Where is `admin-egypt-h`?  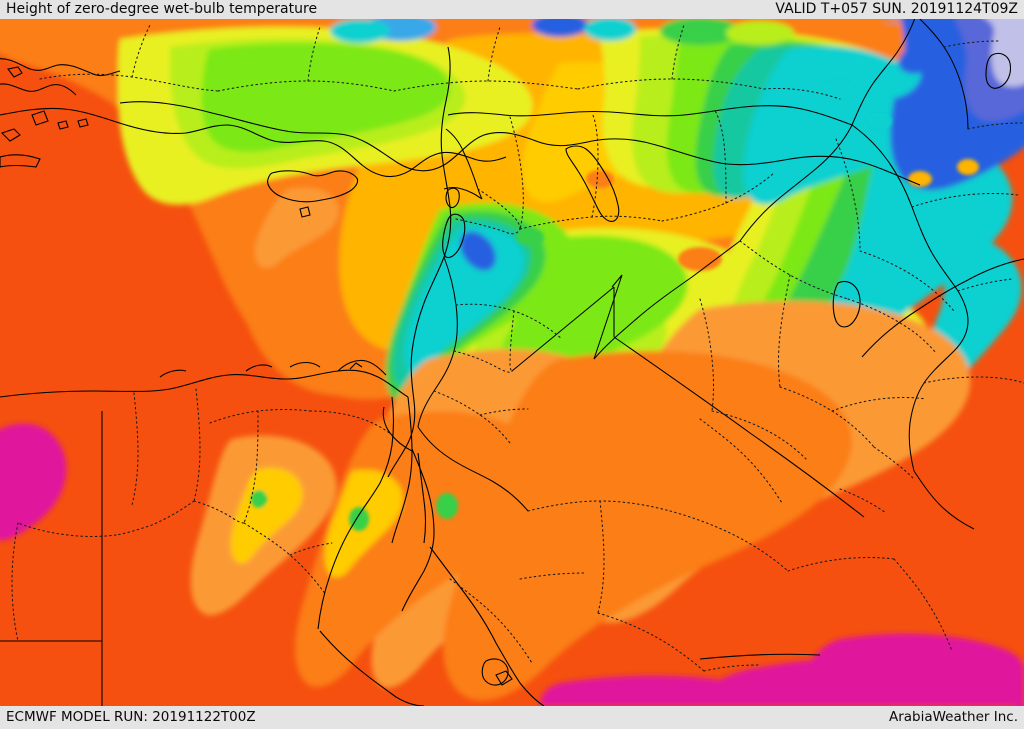
admin-egypt-h is located at coordinates (285, 559).